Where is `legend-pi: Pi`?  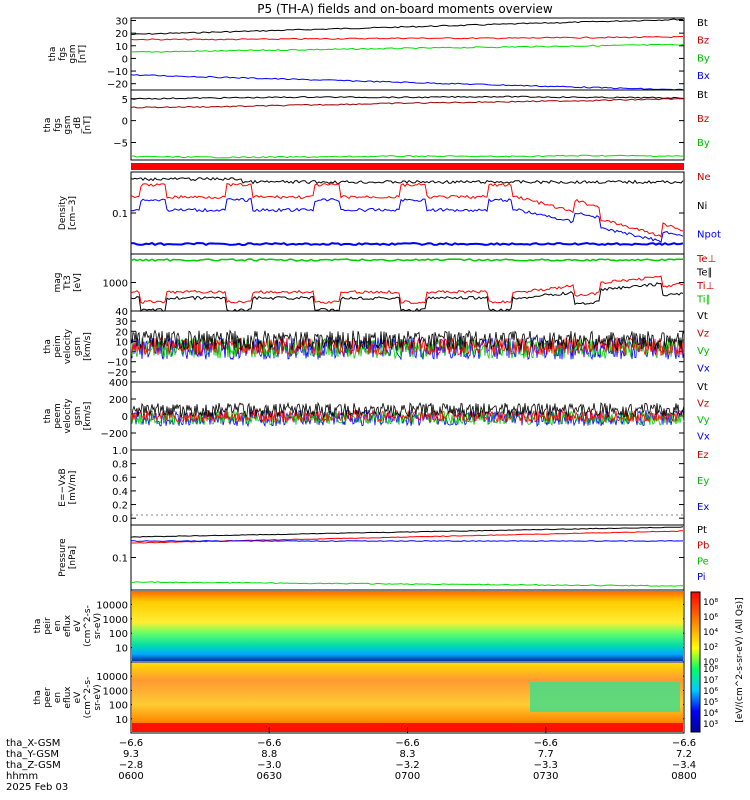
legend-pi: Pi is located at coordinates (701, 577).